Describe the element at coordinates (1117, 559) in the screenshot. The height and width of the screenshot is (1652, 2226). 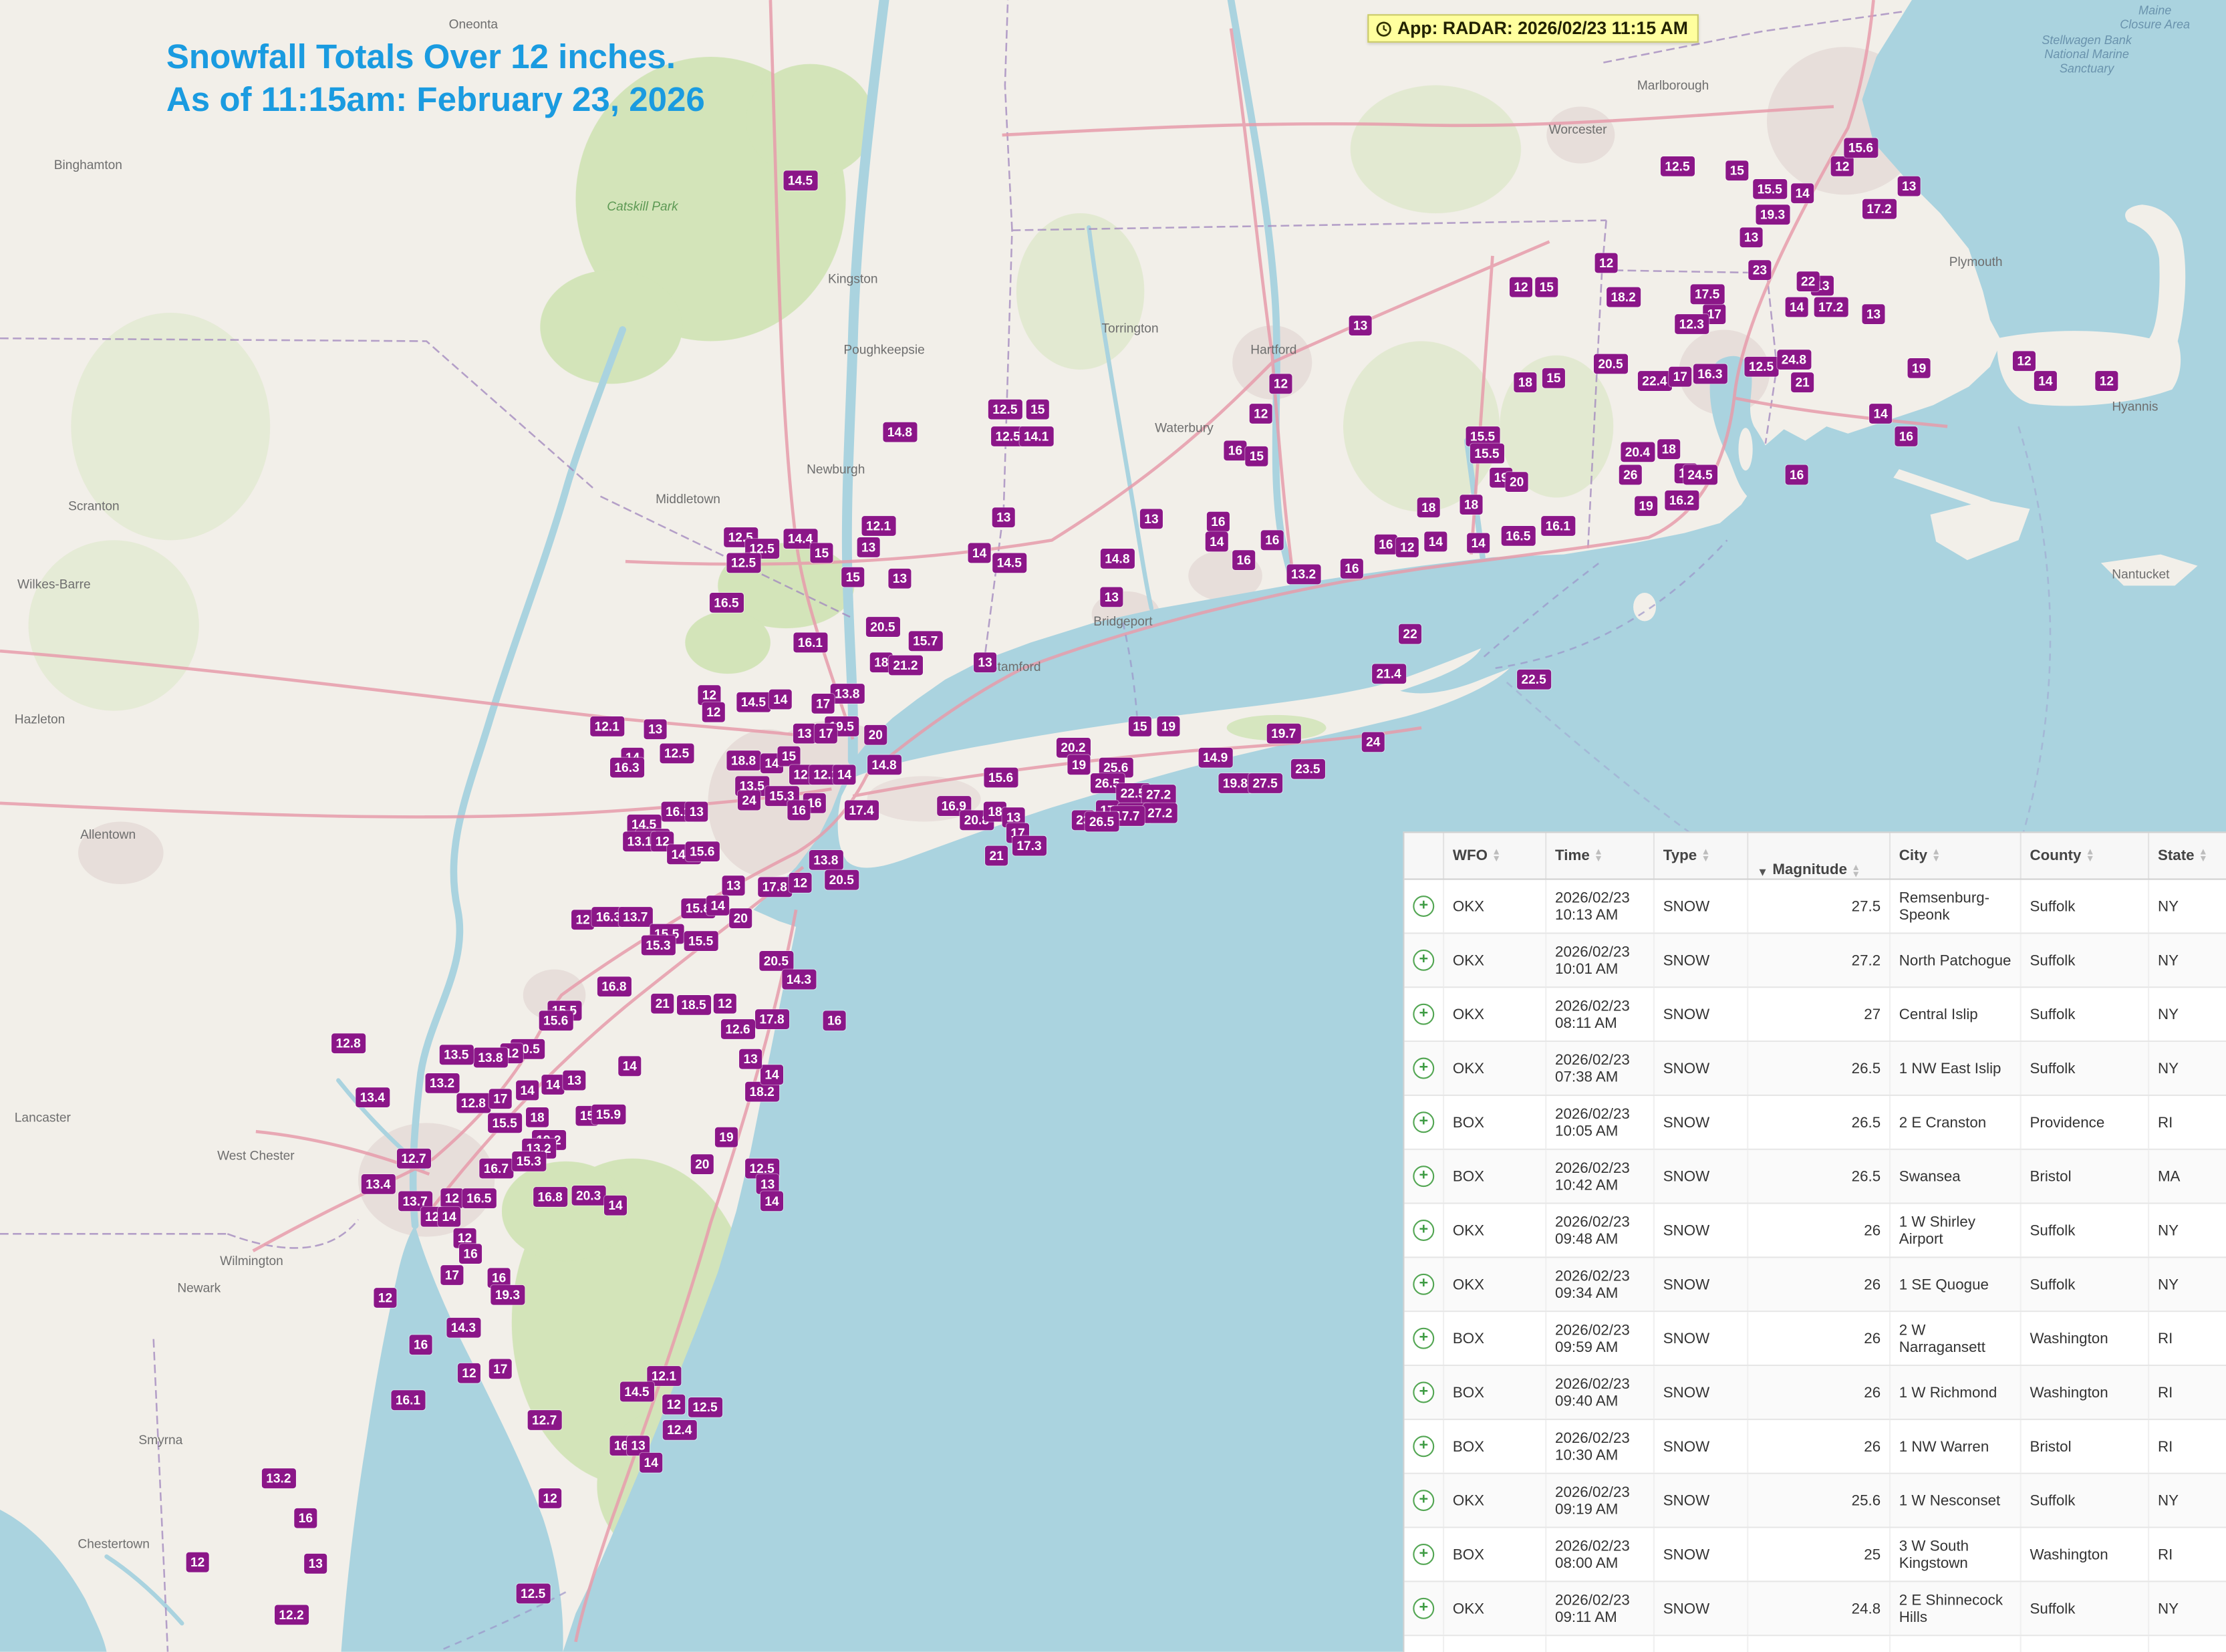
I see `snowfall-marker: 14.8` at that location.